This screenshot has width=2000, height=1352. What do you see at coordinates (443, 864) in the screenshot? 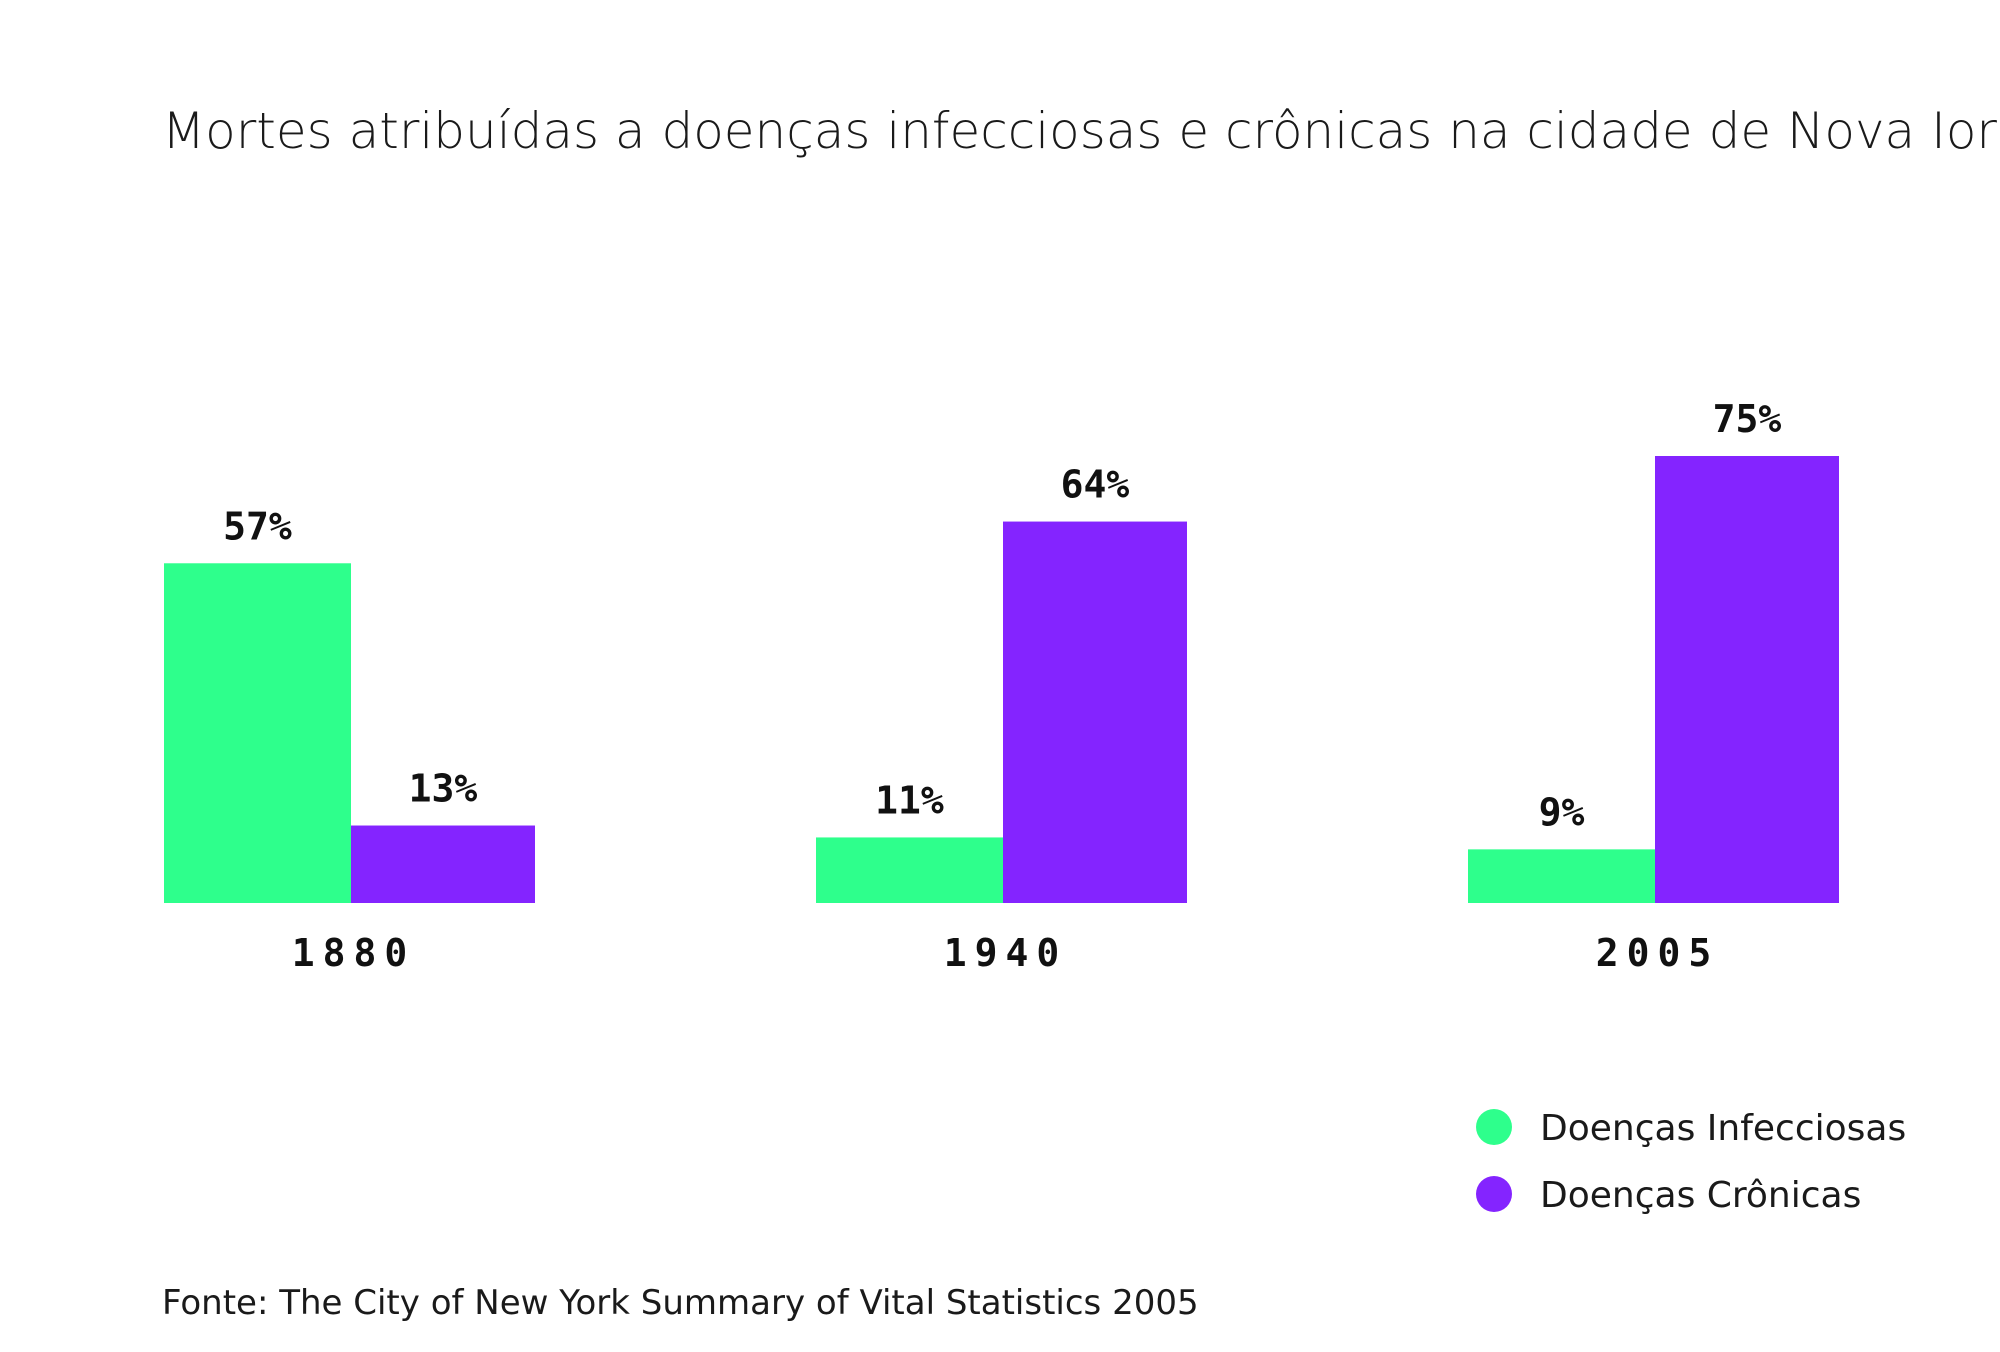
I see `bar-1880-cronicas` at bounding box center [443, 864].